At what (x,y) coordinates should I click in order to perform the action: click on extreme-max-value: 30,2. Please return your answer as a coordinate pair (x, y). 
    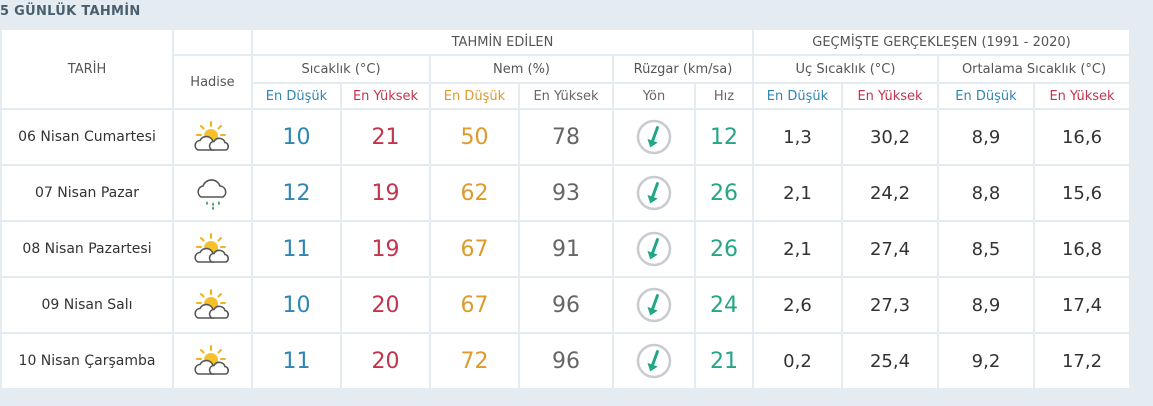
    Looking at the image, I should click on (890, 137).